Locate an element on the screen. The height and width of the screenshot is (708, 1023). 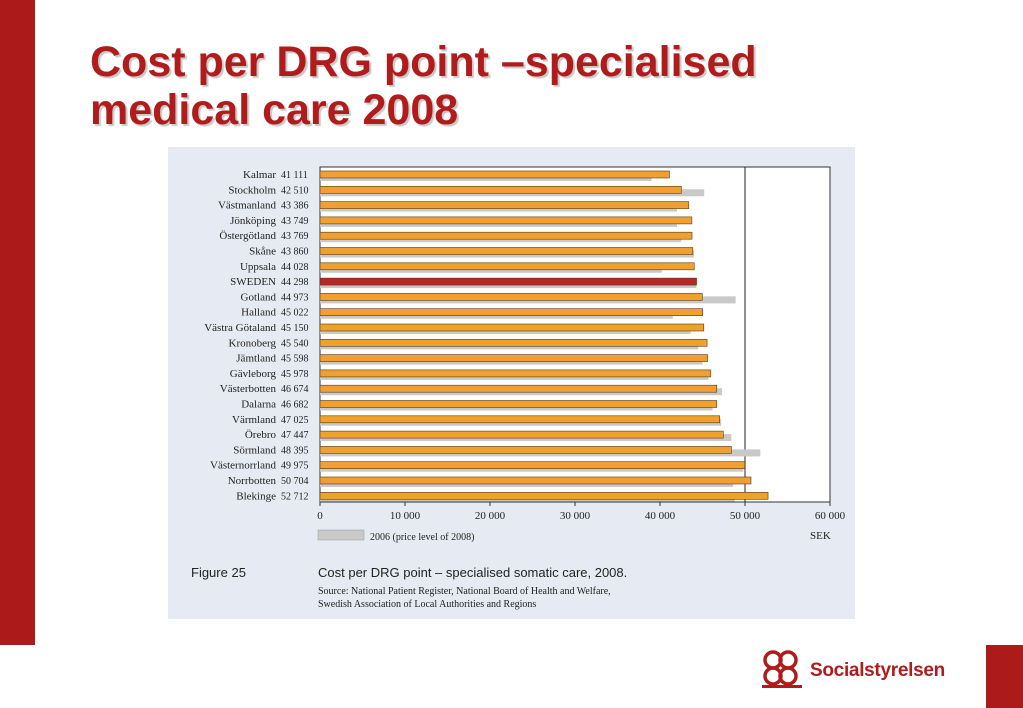
value-label: 48 395 is located at coordinates (295, 450).